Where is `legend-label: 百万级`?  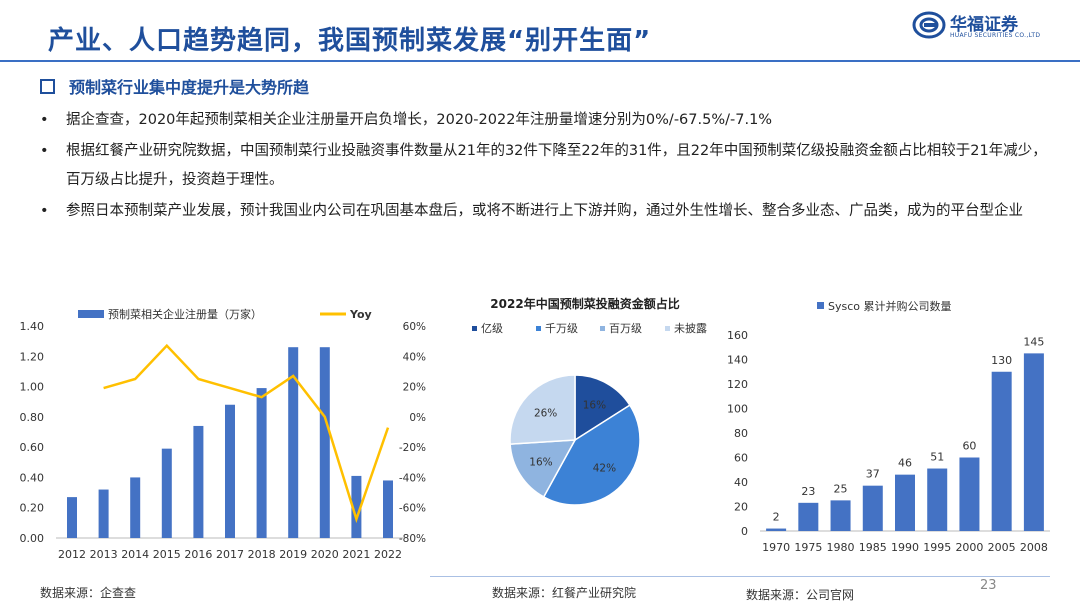 legend-label: 百万级 is located at coordinates (625, 328).